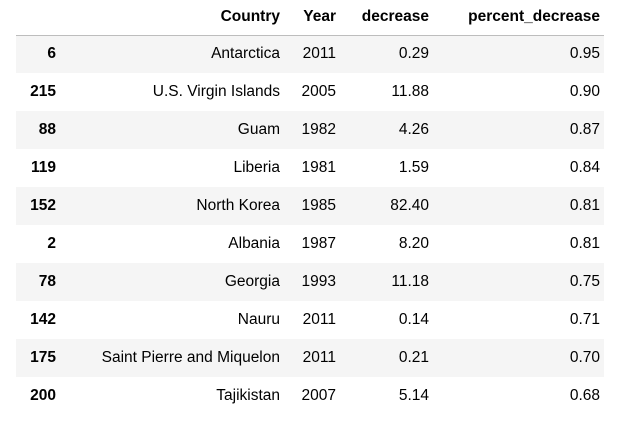 The width and height of the screenshot is (621, 427). Describe the element at coordinates (413, 129) in the screenshot. I see `cell-decrease: 4.26` at that location.